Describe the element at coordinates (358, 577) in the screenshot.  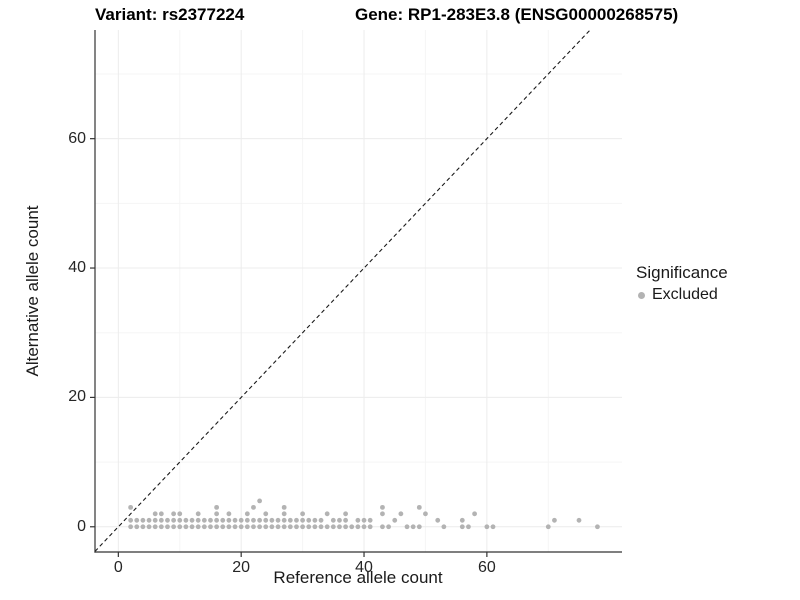
I see `x-axis-label: Reference allele count` at that location.